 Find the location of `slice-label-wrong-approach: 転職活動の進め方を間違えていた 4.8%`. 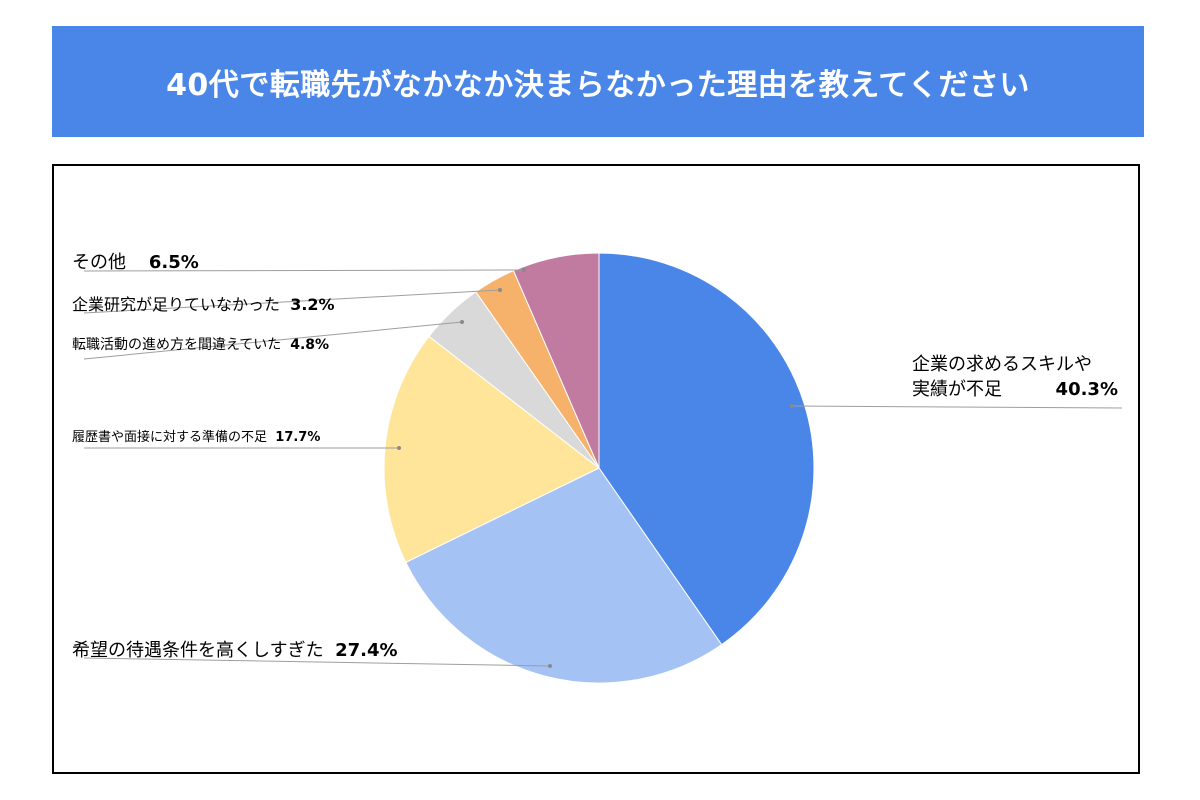

slice-label-wrong-approach: 転職活動の進め方を間違えていた 4.8% is located at coordinates (200, 344).